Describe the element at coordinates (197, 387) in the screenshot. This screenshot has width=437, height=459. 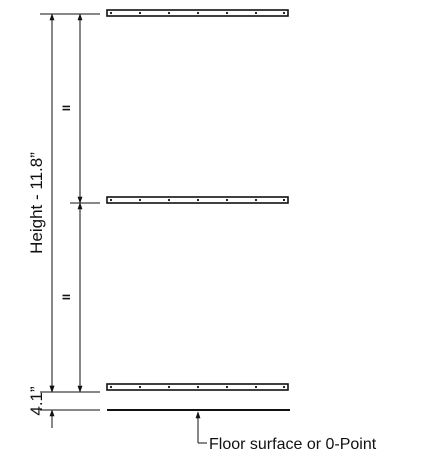
I see `shelf-bottom` at that location.